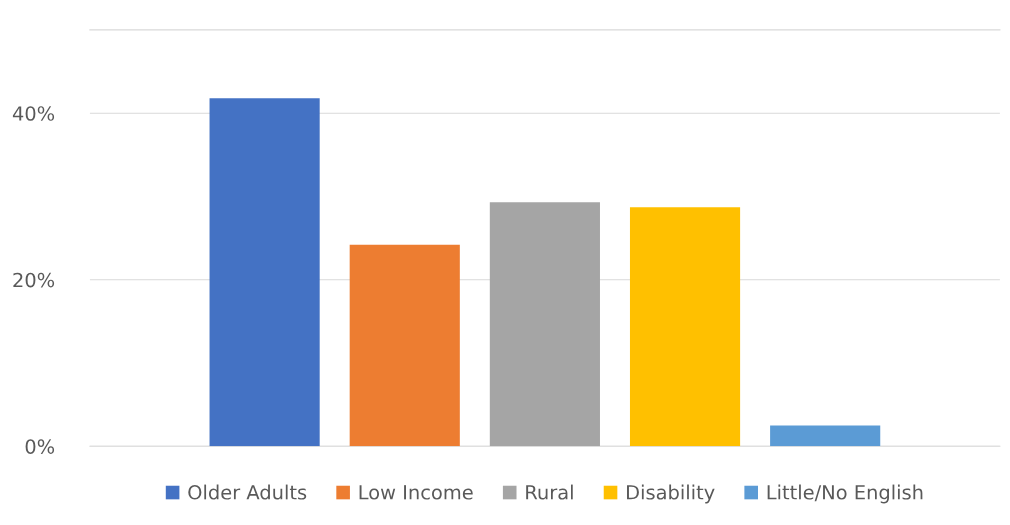  Describe the element at coordinates (247, 492) in the screenshot. I see `legend-label: Older Adults` at that location.